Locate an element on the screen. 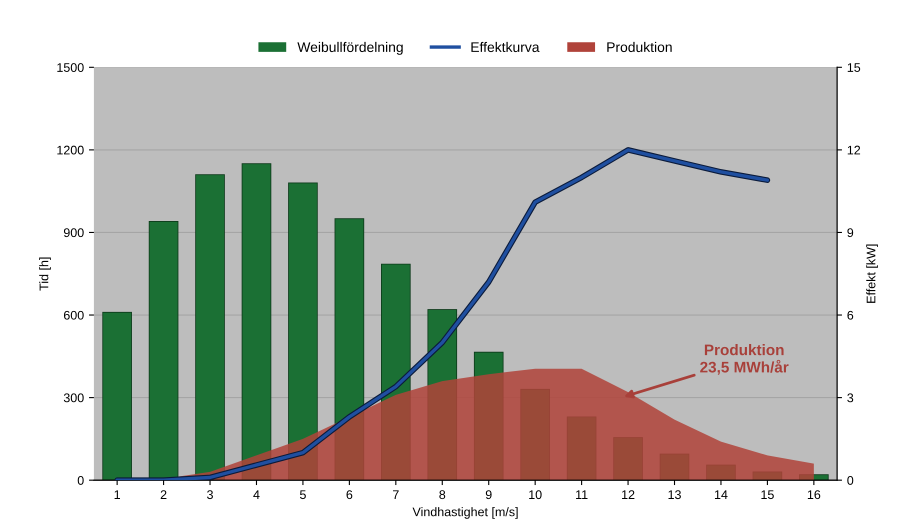  x-tick-label: 13 is located at coordinates (674, 495).